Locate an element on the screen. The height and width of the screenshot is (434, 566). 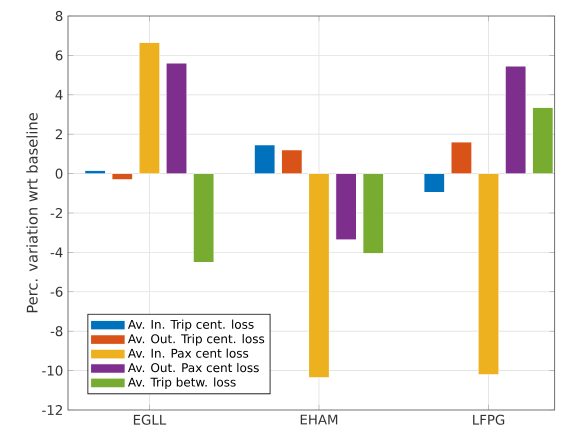
legend-label: Av. In. Pax cent loss is located at coordinates (188, 353).